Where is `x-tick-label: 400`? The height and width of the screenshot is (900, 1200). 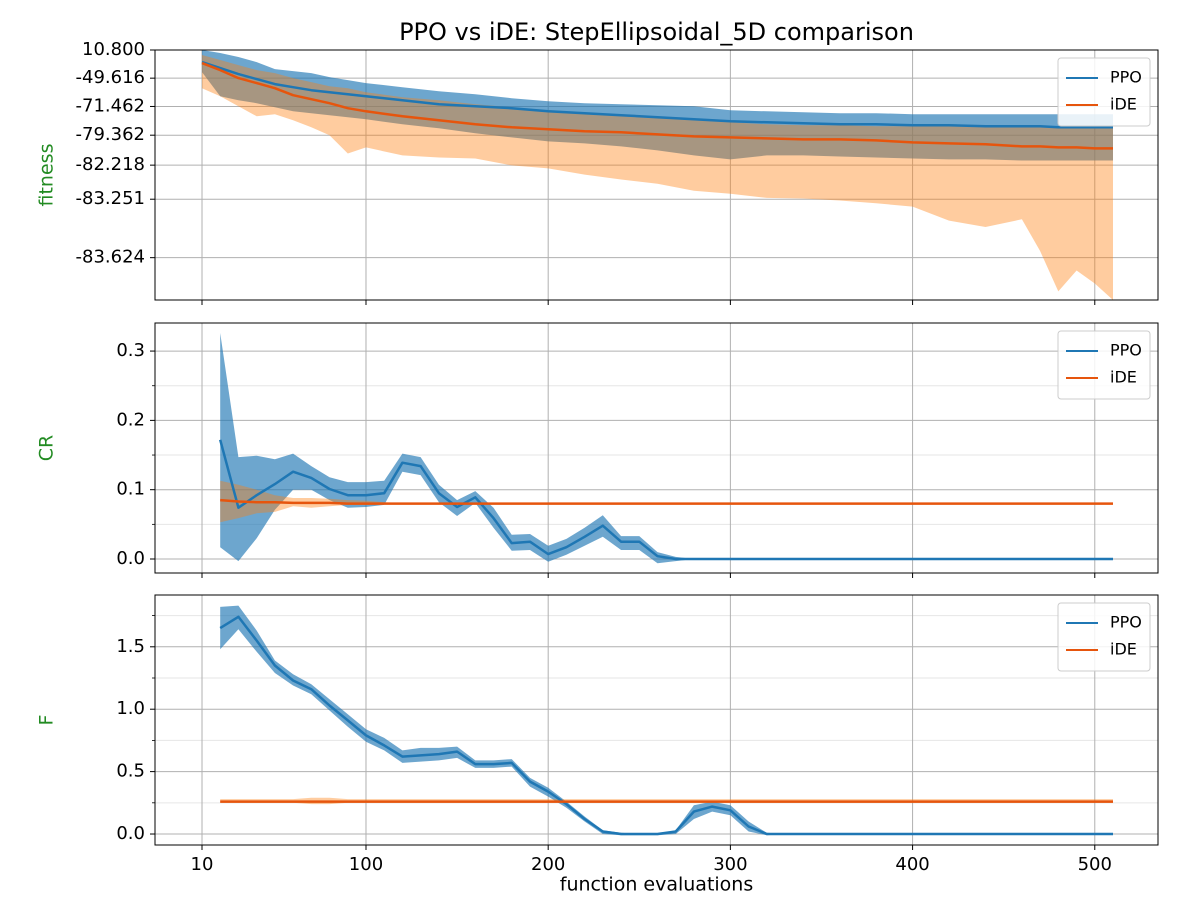
x-tick-label: 400 is located at coordinates (912, 864).